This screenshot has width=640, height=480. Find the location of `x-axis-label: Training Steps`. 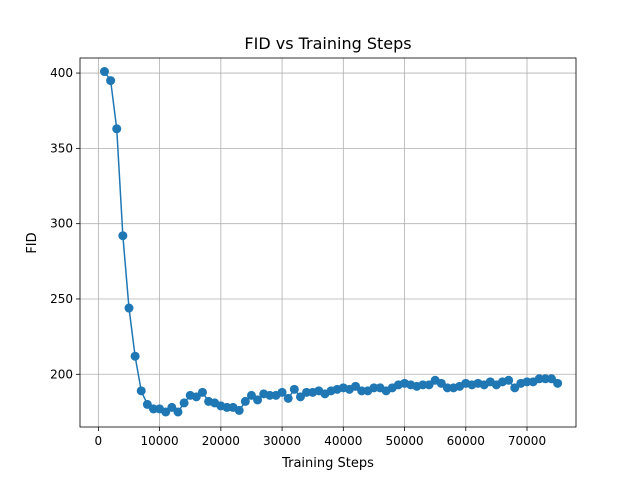

x-axis-label: Training Steps is located at coordinates (327, 463).